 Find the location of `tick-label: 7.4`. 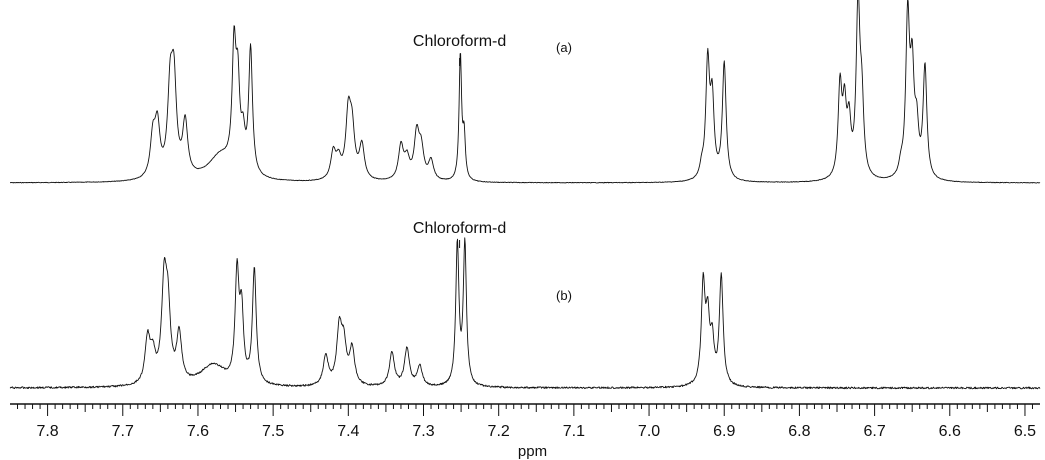

tick-label: 7.4 is located at coordinates (348, 431).